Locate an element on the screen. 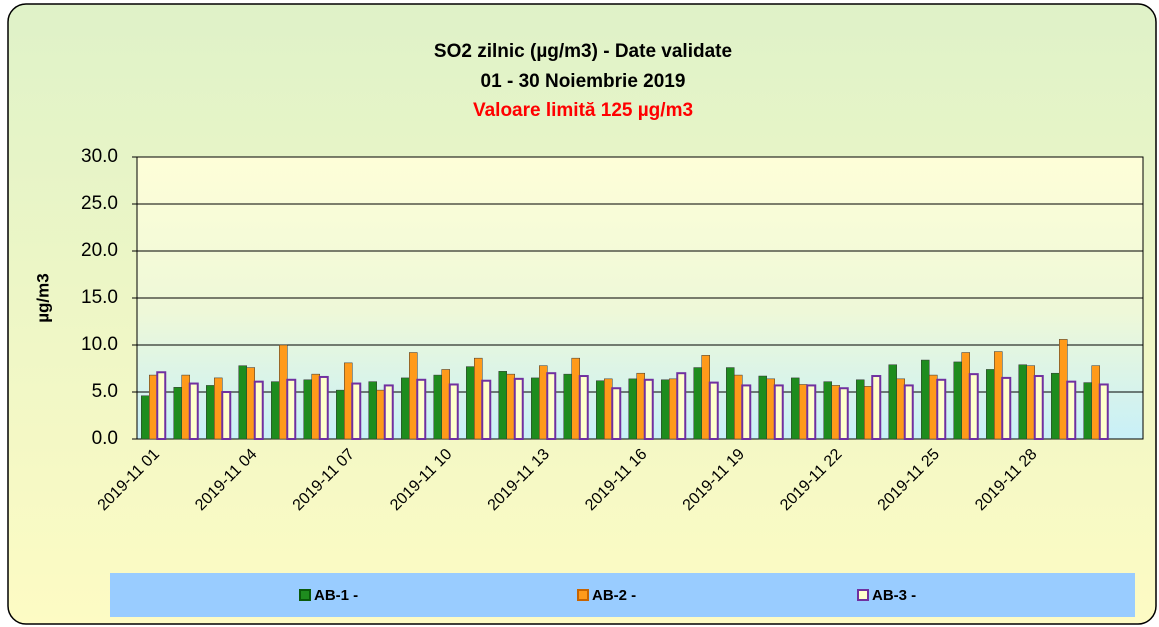 The width and height of the screenshot is (1159, 627). y-tick-label: 25.0 is located at coordinates (99, 203).